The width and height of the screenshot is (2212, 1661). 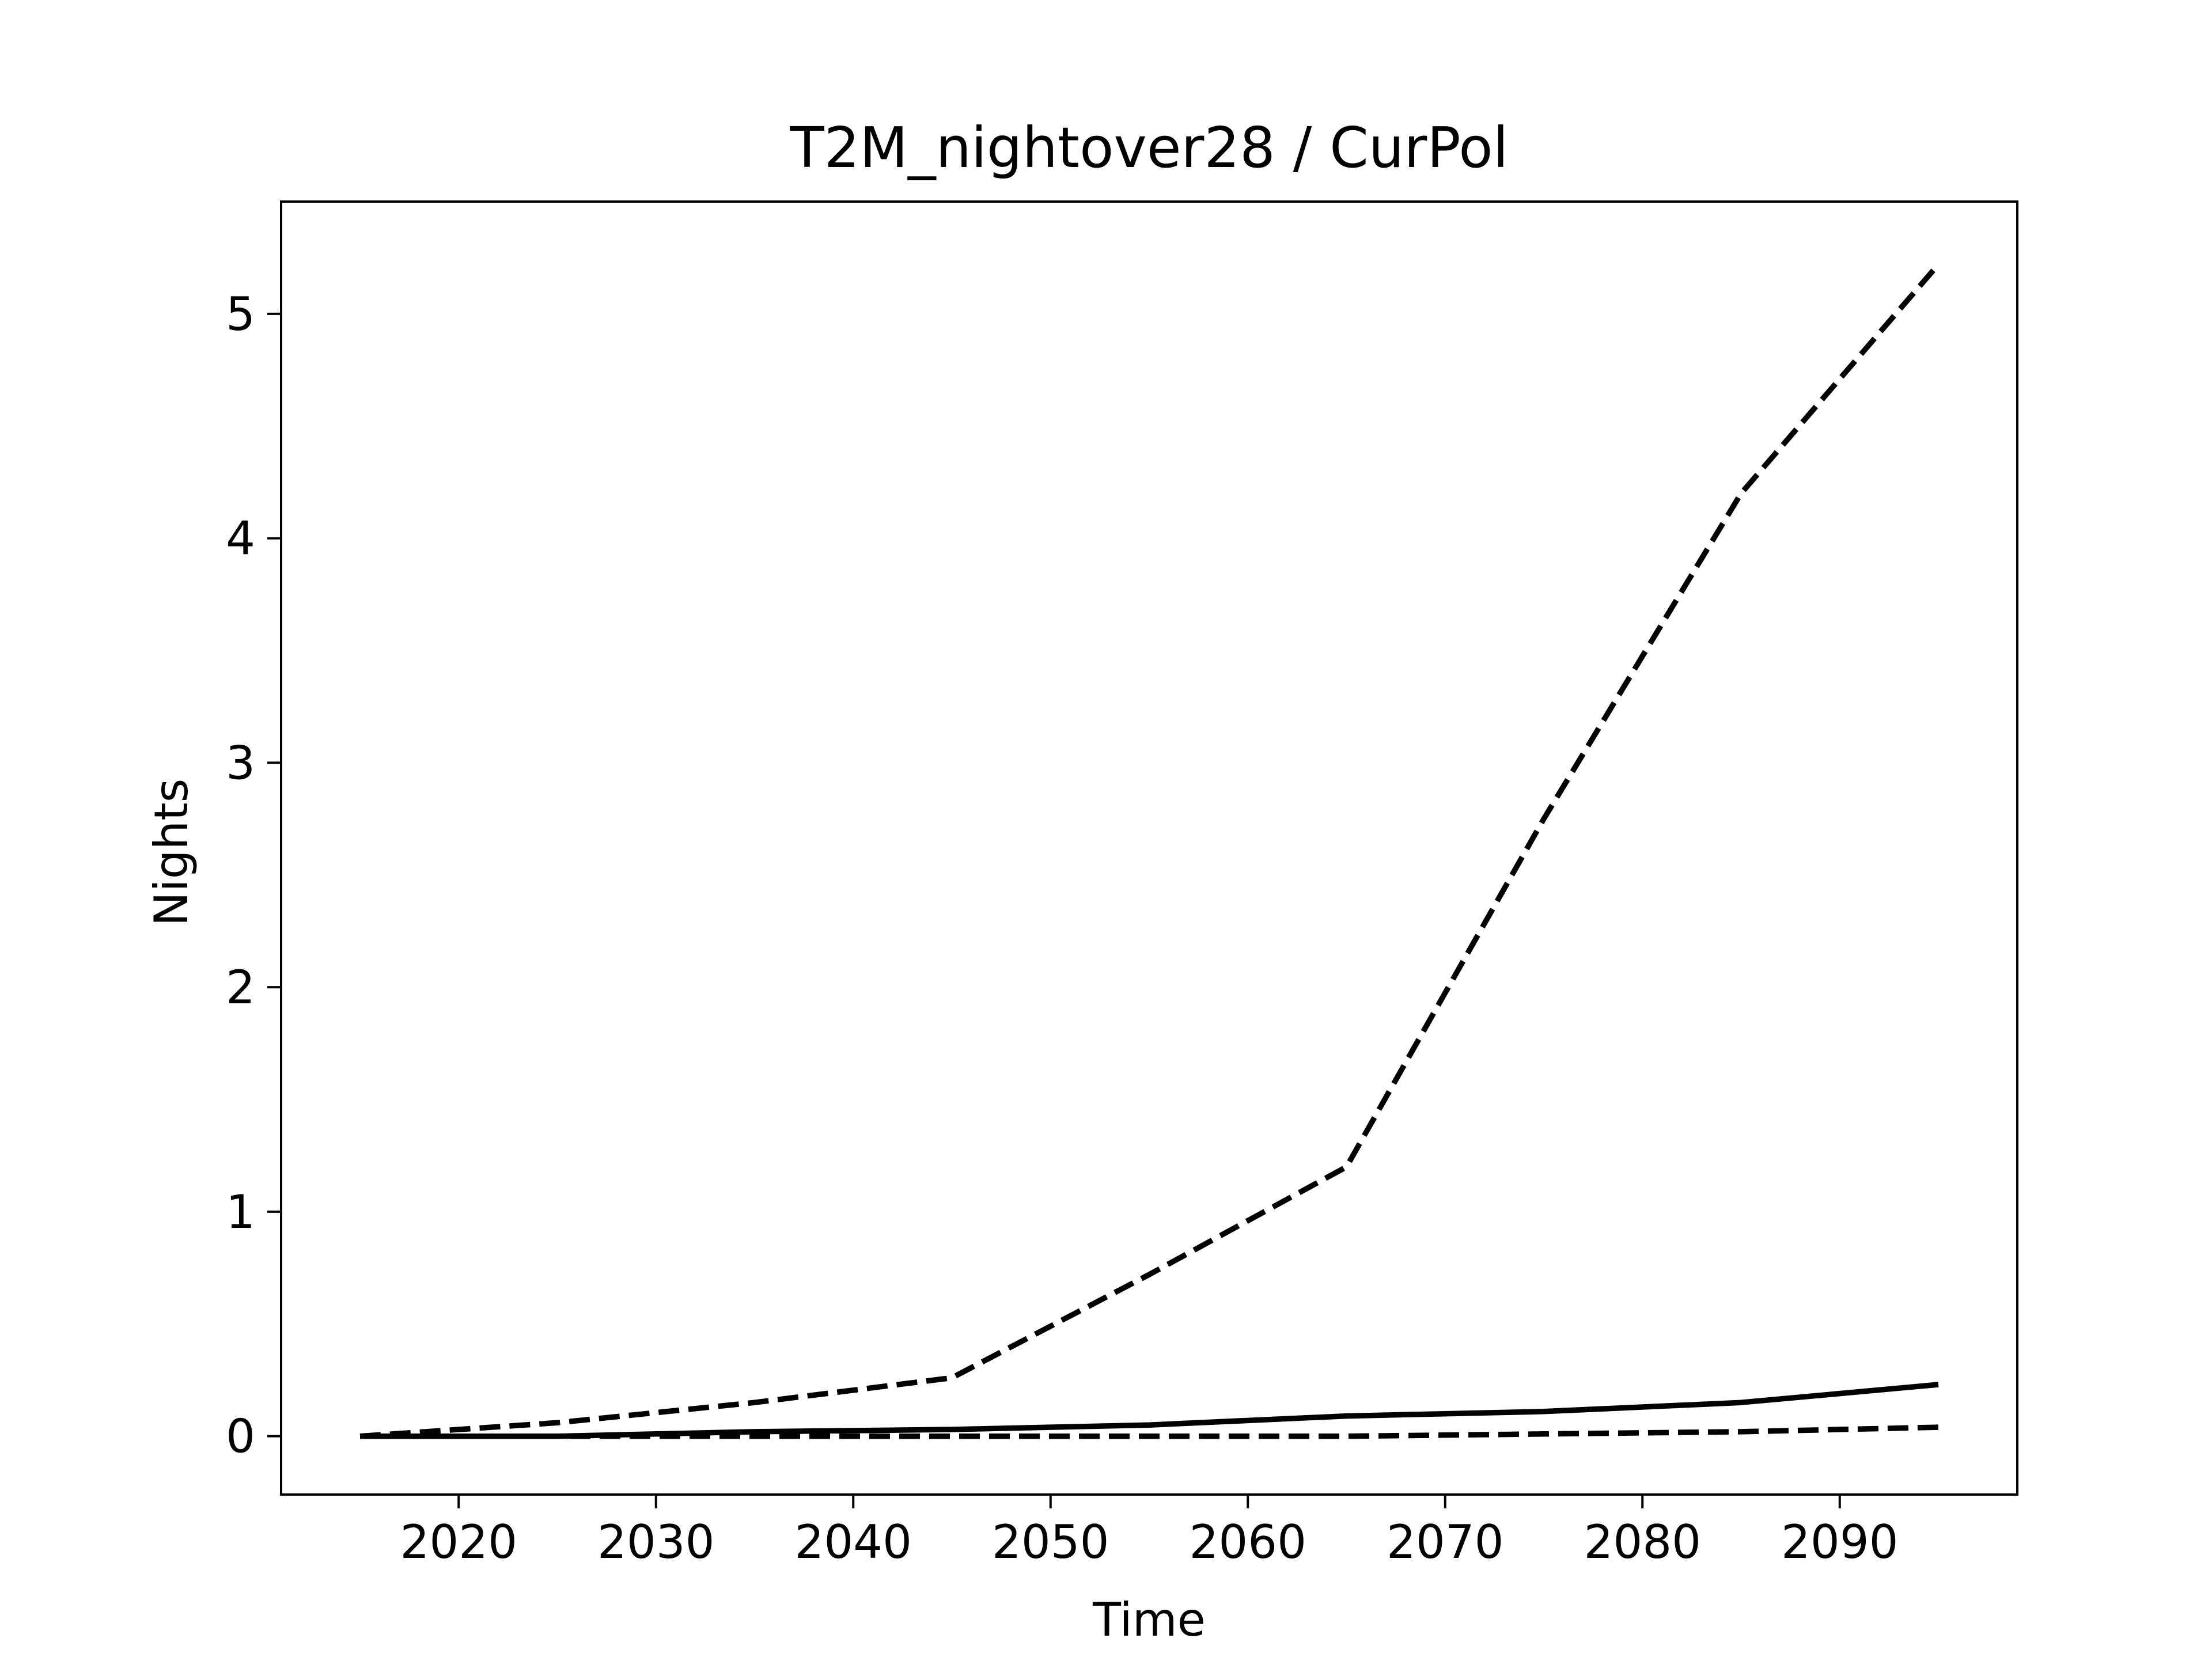 What do you see at coordinates (240, 314) in the screenshot?
I see `y-tick-label: 5` at bounding box center [240, 314].